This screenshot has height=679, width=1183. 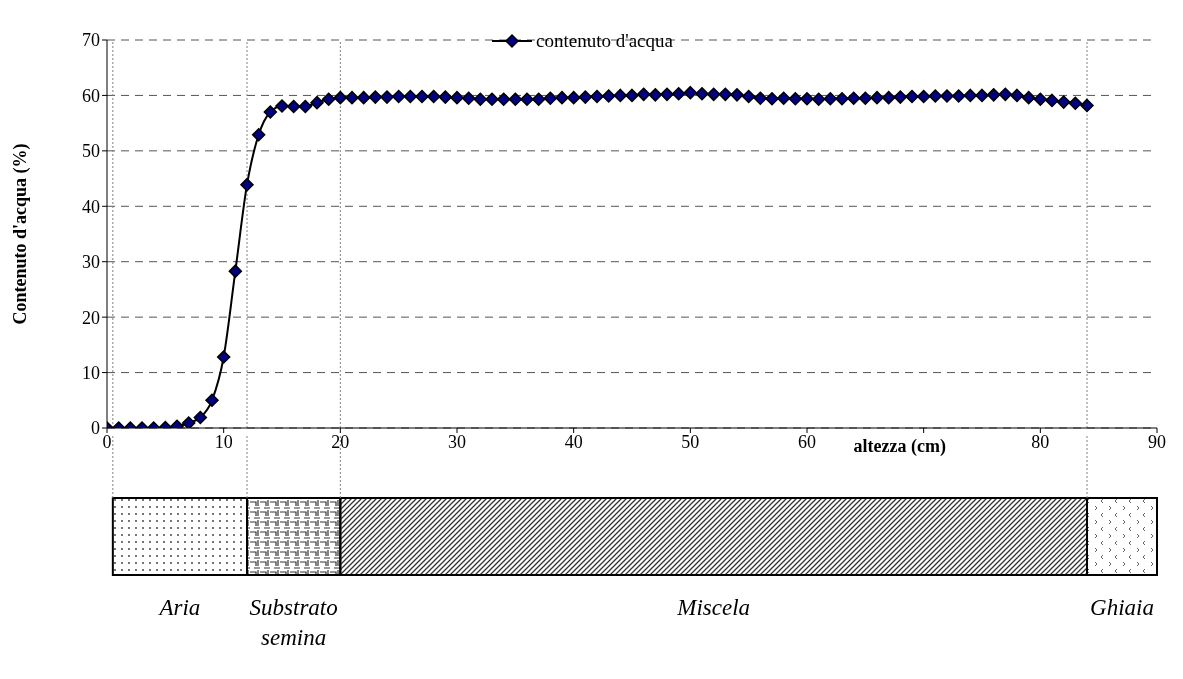 I want to click on text: Substrato semina, so click(x=293, y=623).